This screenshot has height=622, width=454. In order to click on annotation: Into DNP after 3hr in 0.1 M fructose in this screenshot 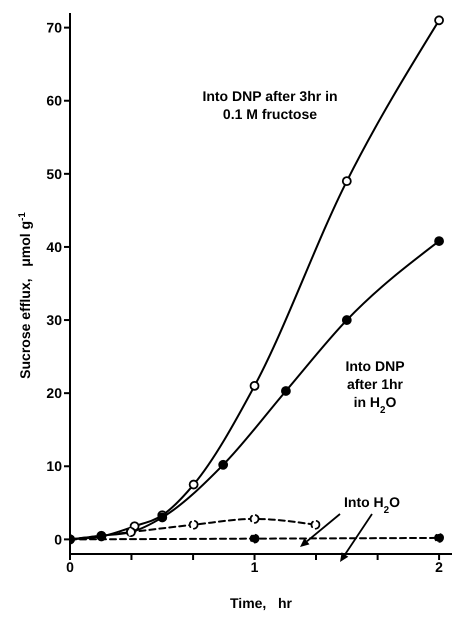, I will do `click(270, 105)`.